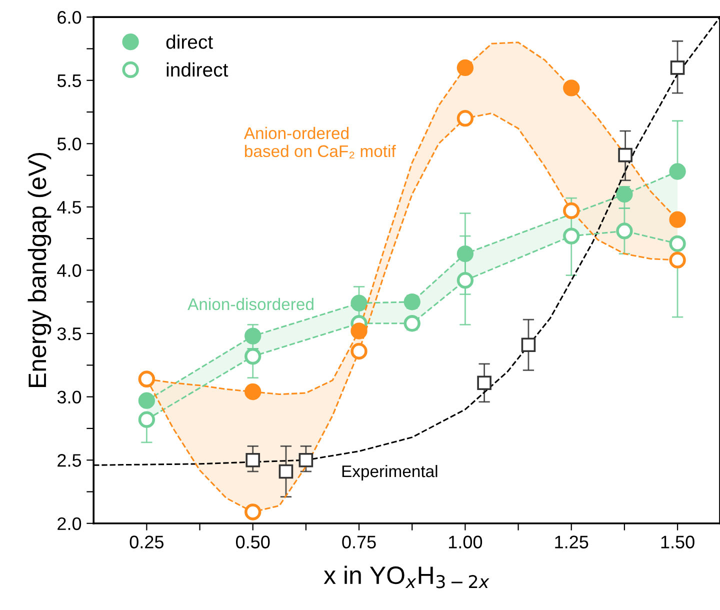  Describe the element at coordinates (70, 460) in the screenshot. I see `y-tick-label: 2.5` at that location.